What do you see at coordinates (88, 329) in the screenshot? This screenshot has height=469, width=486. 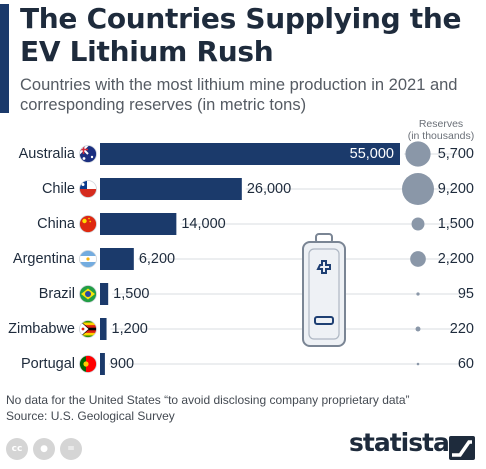 I see `flag-icon-zimbabwe` at bounding box center [88, 329].